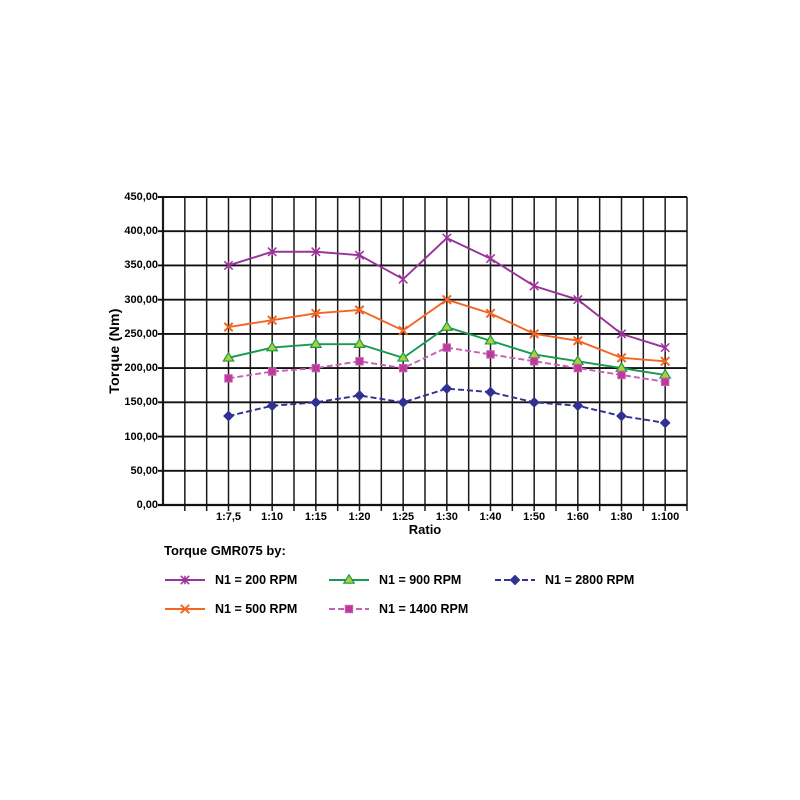 This screenshot has height=800, width=800. I want to click on legend-item: N1 = 200 RPM, so click(246, 580).